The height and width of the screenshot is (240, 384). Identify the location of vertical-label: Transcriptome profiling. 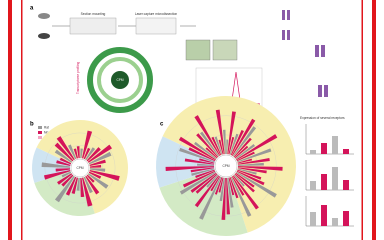
(78, 78).